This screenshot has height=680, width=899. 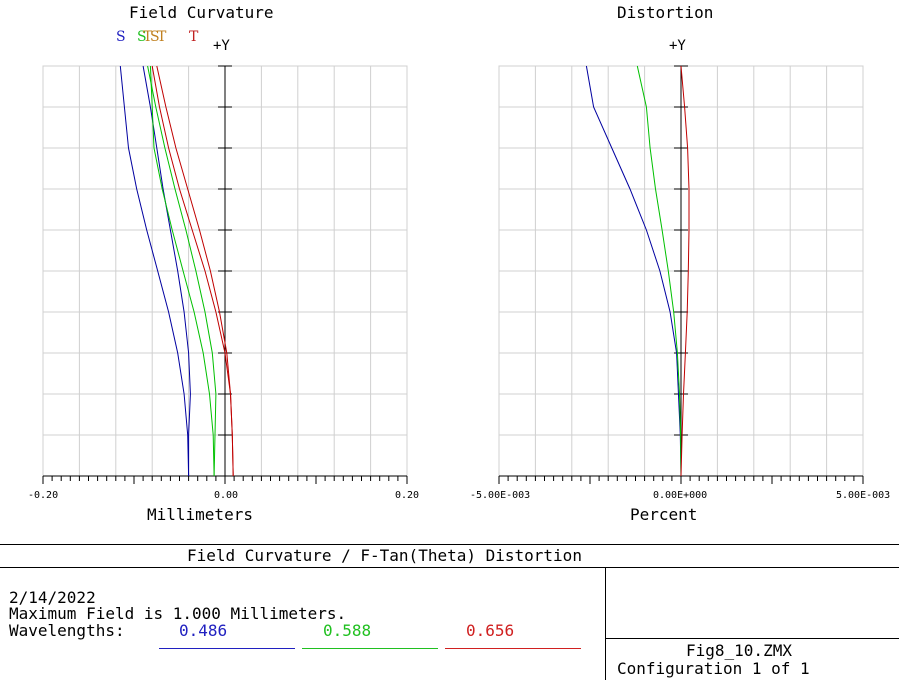 I want to click on dist-tick-label-center: 0.00E+000, so click(x=680, y=495).